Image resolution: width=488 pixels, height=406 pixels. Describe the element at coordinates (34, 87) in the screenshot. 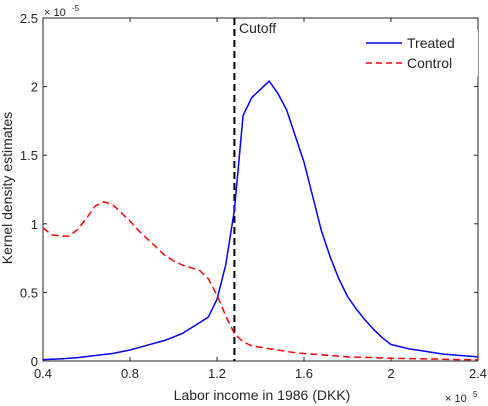

I see `y-tick-label: 2` at that location.